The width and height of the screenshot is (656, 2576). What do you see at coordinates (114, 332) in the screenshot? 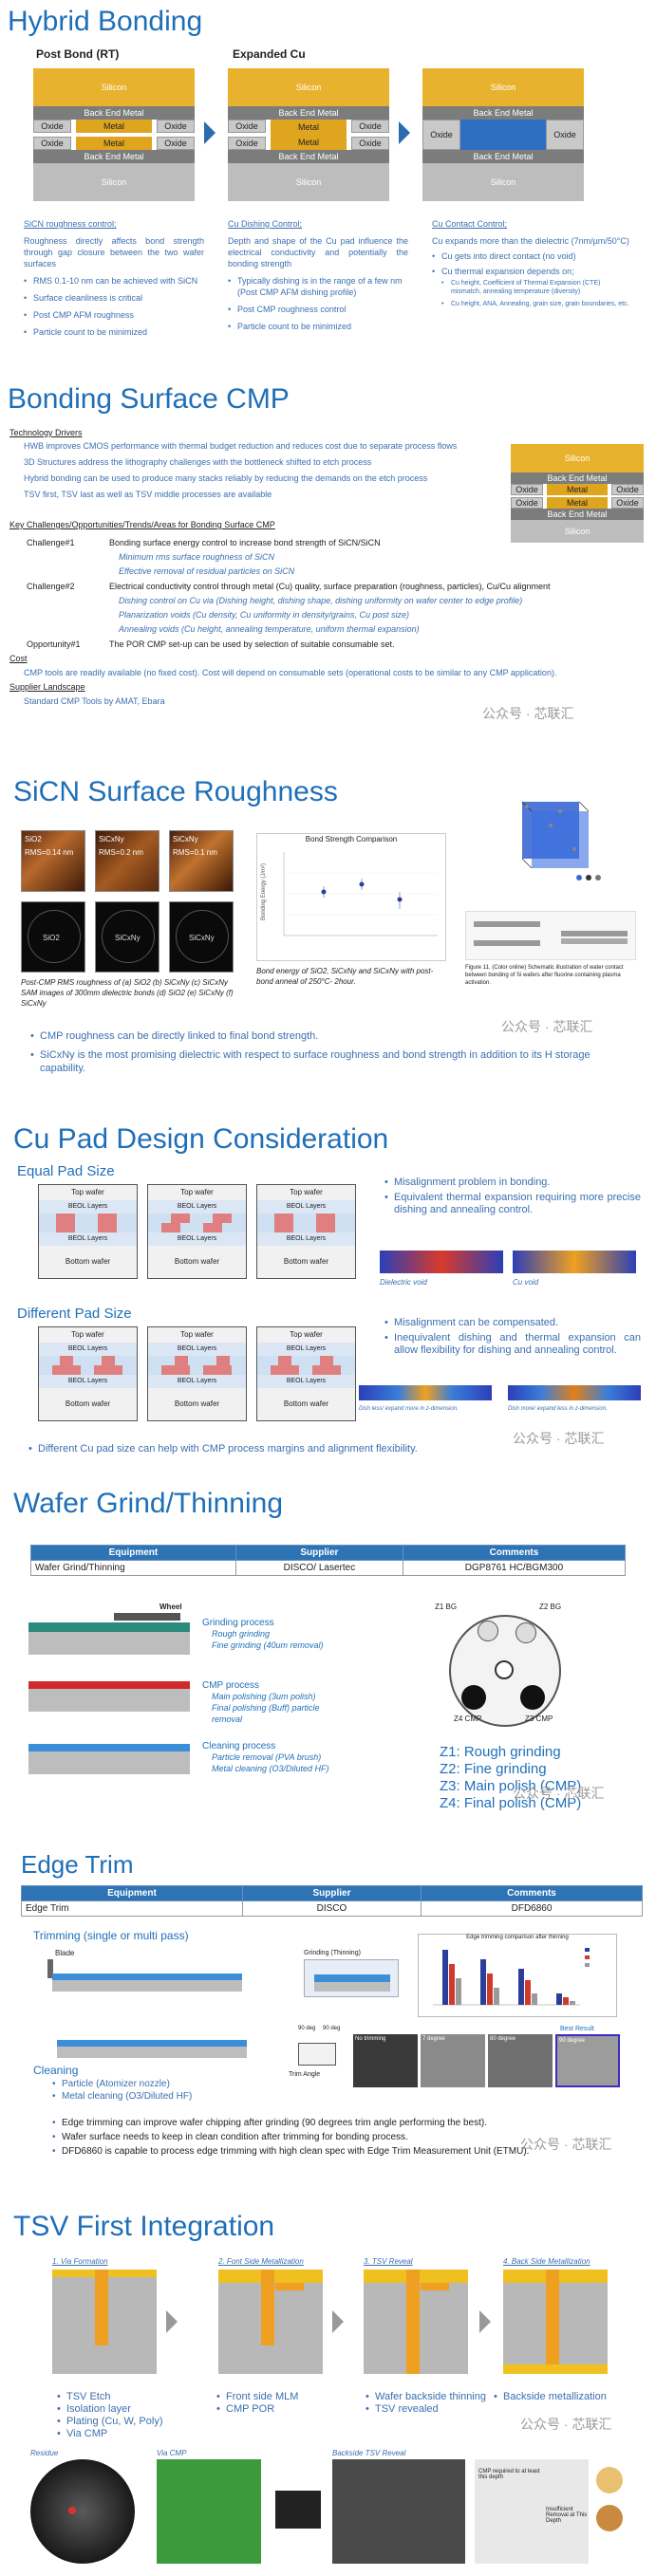
I see `col1-bullet: Particle count to be minimized` at bounding box center [114, 332].